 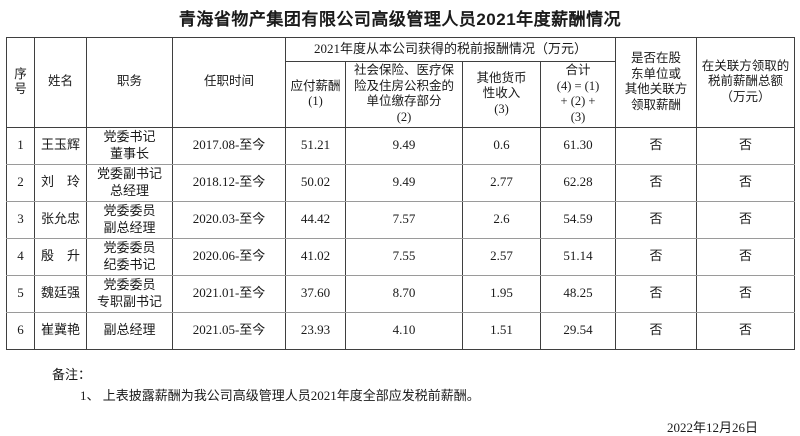 I want to click on header-payable: 应付薪酬 (1), so click(x=315, y=94).